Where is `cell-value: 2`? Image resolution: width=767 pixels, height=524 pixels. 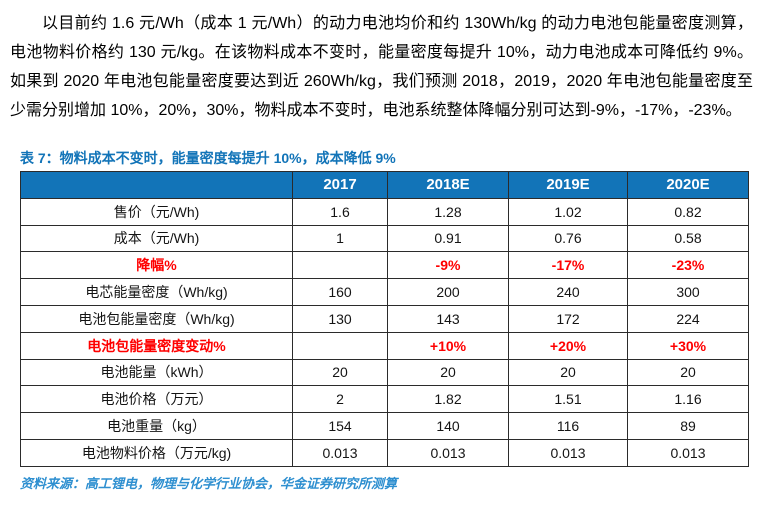 cell-value: 2 is located at coordinates (340, 399).